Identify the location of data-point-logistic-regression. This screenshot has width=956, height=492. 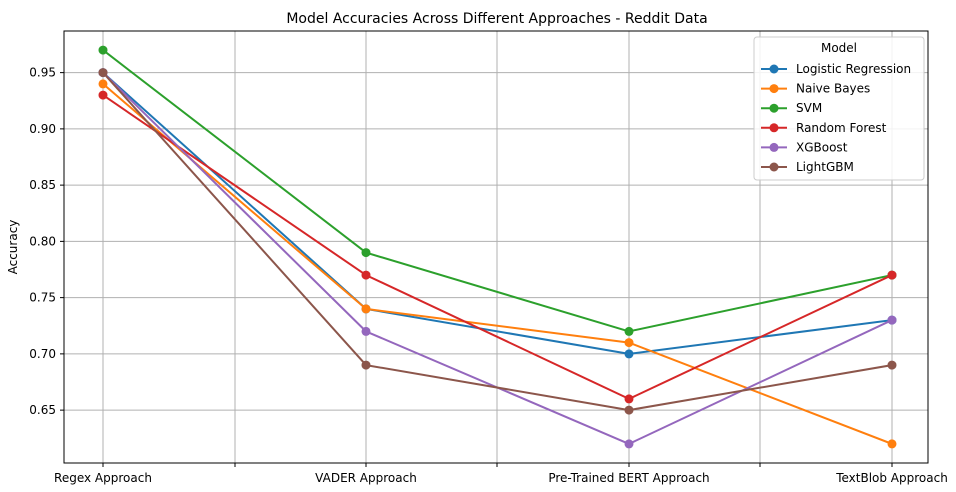
(629, 354).